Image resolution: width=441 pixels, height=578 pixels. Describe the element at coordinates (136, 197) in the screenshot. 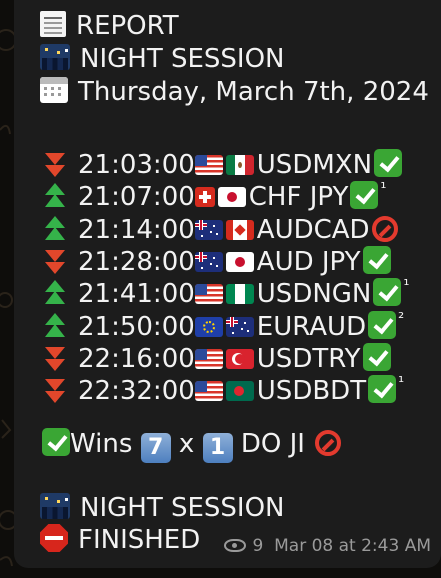

I see `trade-time: 21:07:00` at that location.